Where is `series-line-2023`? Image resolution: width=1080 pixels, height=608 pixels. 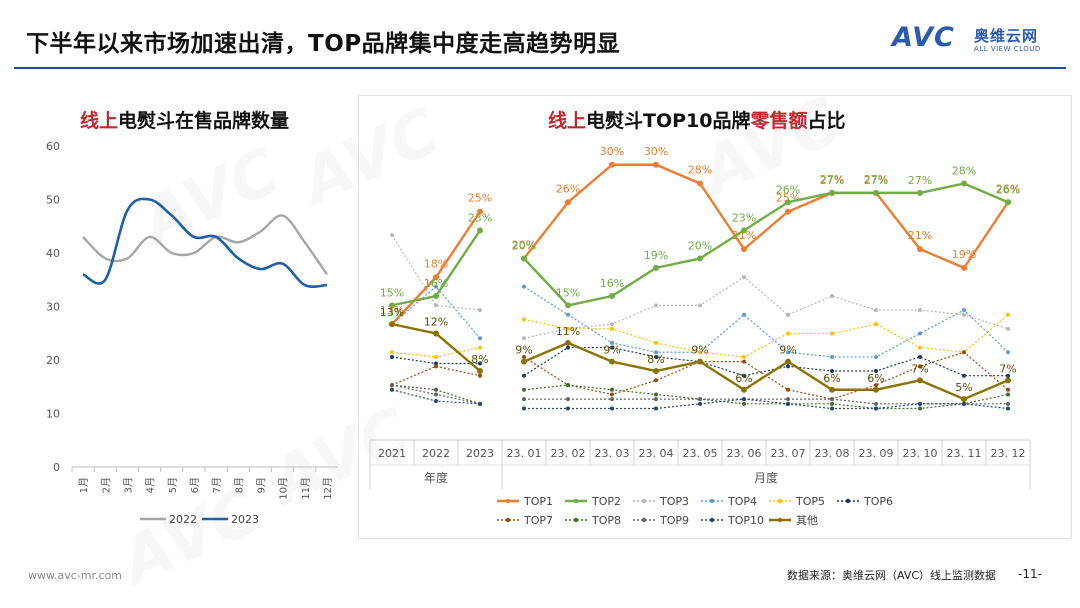
series-line-2023 is located at coordinates (205, 242).